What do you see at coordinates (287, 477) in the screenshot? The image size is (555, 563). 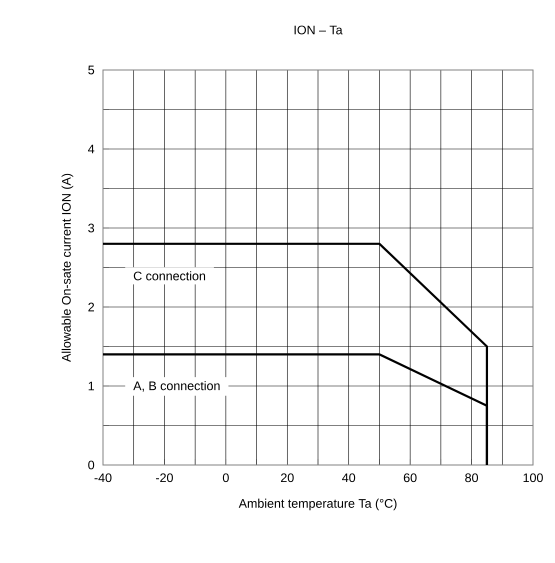 I see `x-tick-label: 20` at bounding box center [287, 477].